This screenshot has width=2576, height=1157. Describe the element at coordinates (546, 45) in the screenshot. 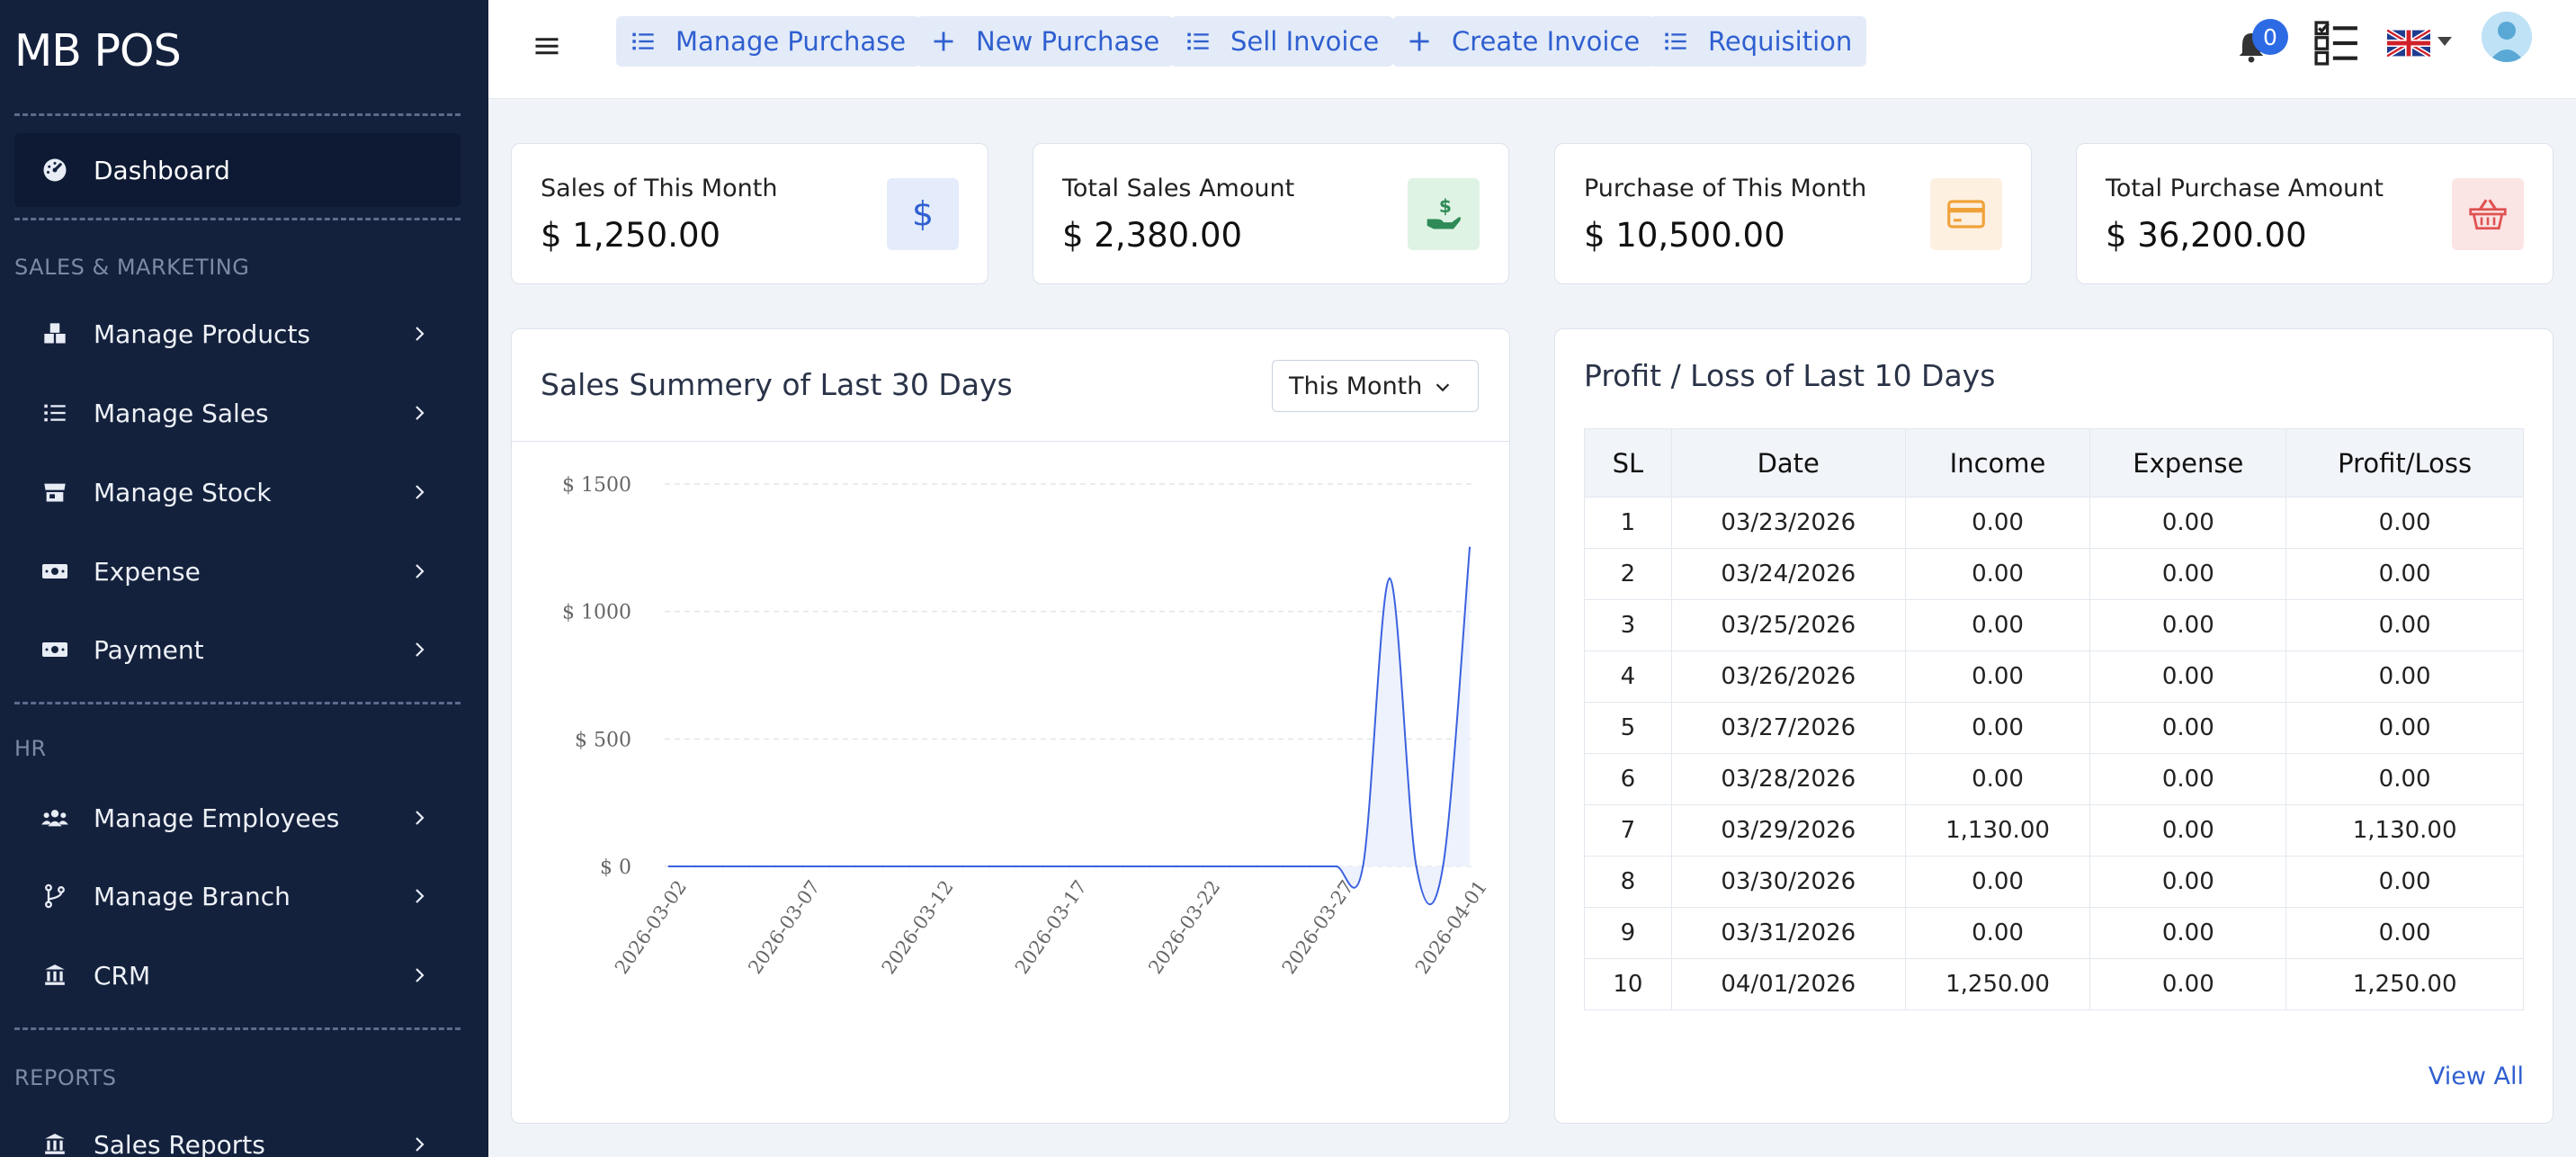

I see `hamburger-menu-icon` at that location.